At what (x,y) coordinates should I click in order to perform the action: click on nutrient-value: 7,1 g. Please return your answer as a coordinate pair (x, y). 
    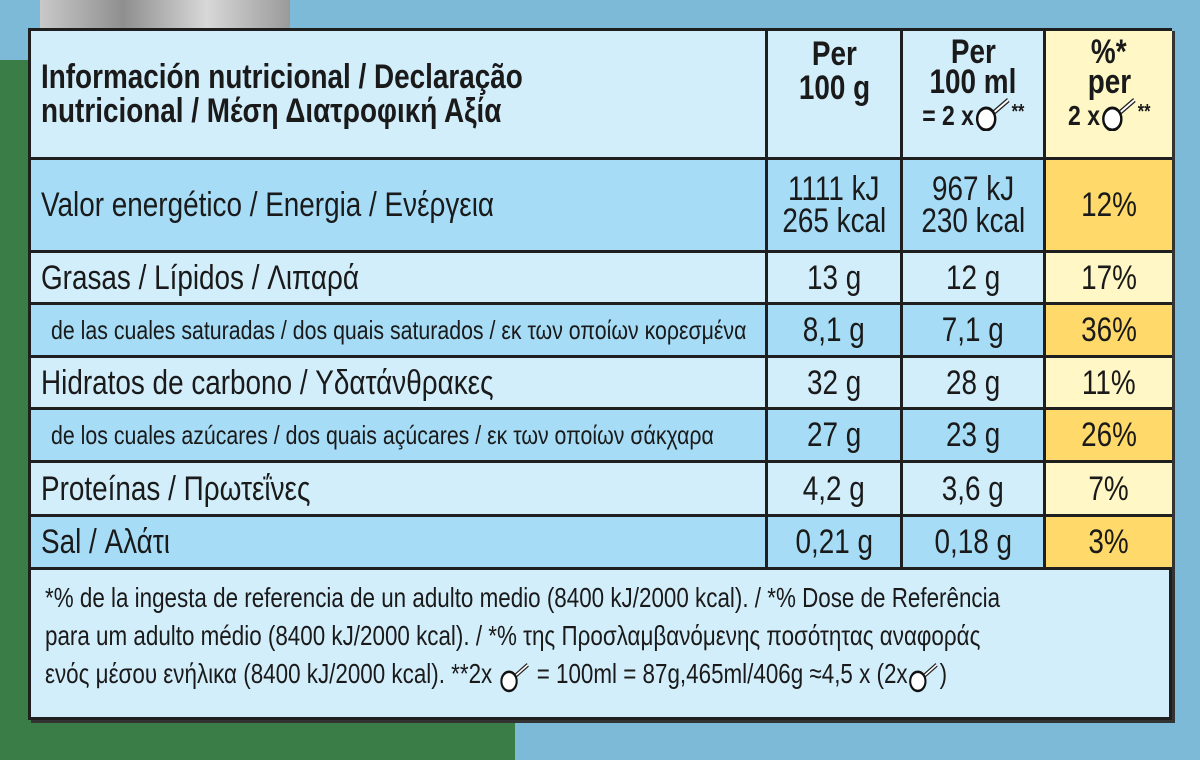
    Looking at the image, I should click on (974, 331).